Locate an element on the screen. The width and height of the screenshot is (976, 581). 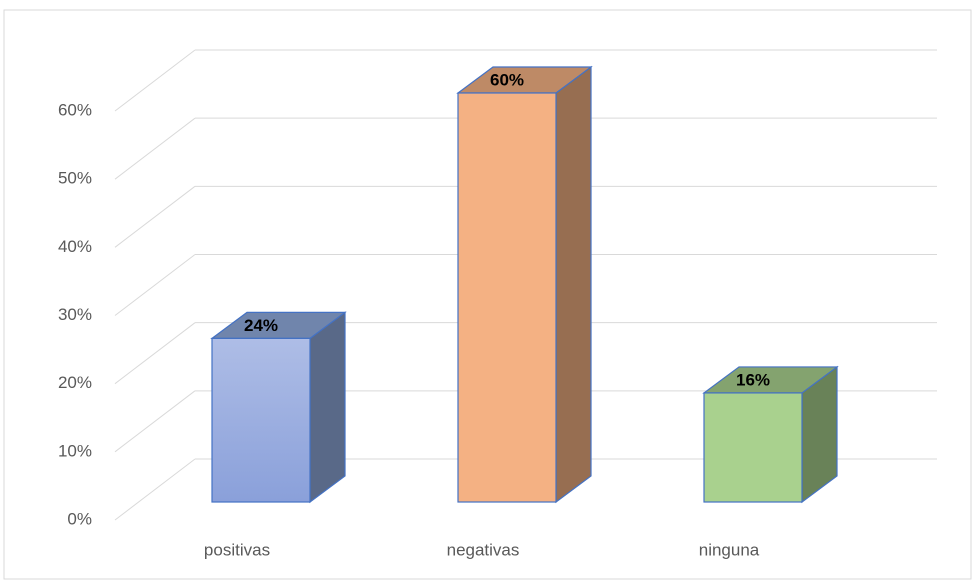
y-tick-label: 60% is located at coordinates (75, 109).